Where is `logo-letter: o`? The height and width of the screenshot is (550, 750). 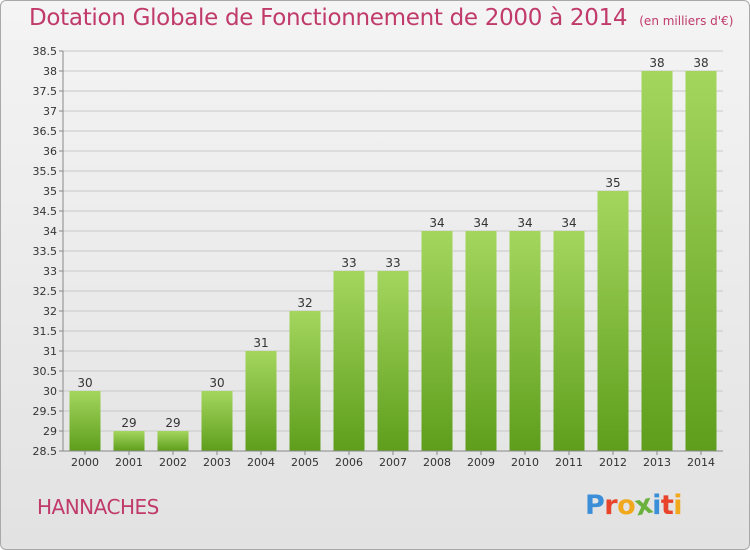
logo-letter: o is located at coordinates (626, 505).